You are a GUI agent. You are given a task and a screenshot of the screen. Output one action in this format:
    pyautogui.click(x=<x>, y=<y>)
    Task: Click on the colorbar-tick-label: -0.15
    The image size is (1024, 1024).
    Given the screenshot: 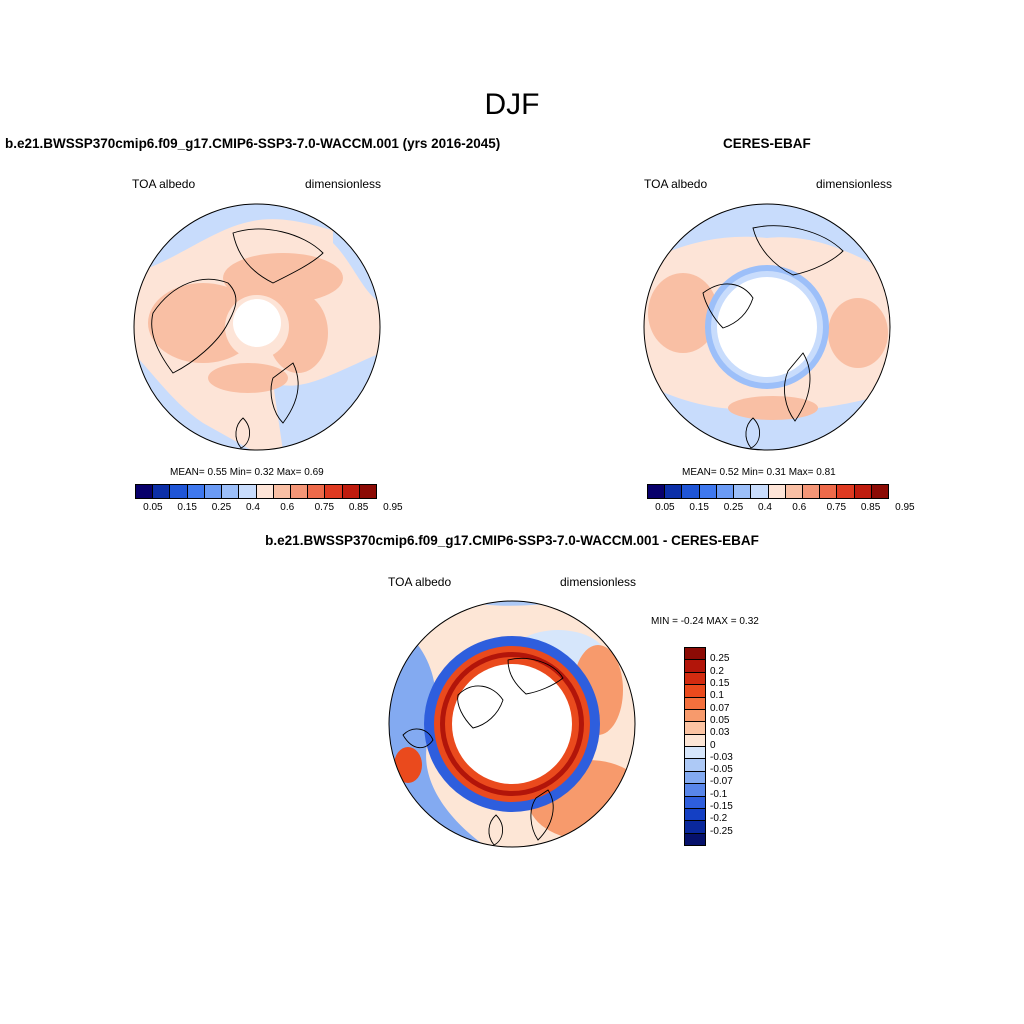 What is the action you would take?
    pyautogui.click(x=721, y=807)
    